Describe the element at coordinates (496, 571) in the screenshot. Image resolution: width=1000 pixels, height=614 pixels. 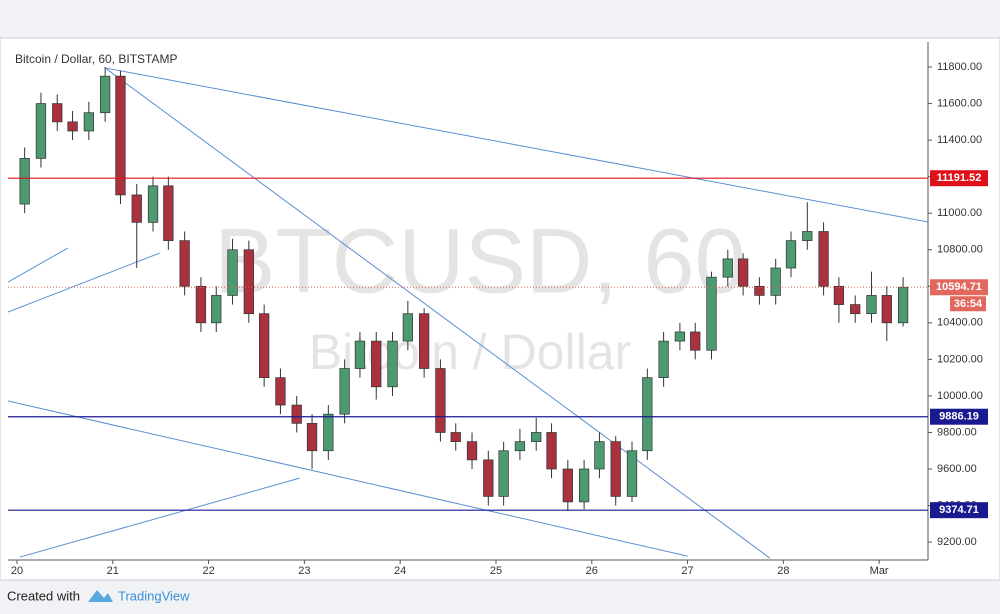
I see `x-tick-label: 25` at that location.